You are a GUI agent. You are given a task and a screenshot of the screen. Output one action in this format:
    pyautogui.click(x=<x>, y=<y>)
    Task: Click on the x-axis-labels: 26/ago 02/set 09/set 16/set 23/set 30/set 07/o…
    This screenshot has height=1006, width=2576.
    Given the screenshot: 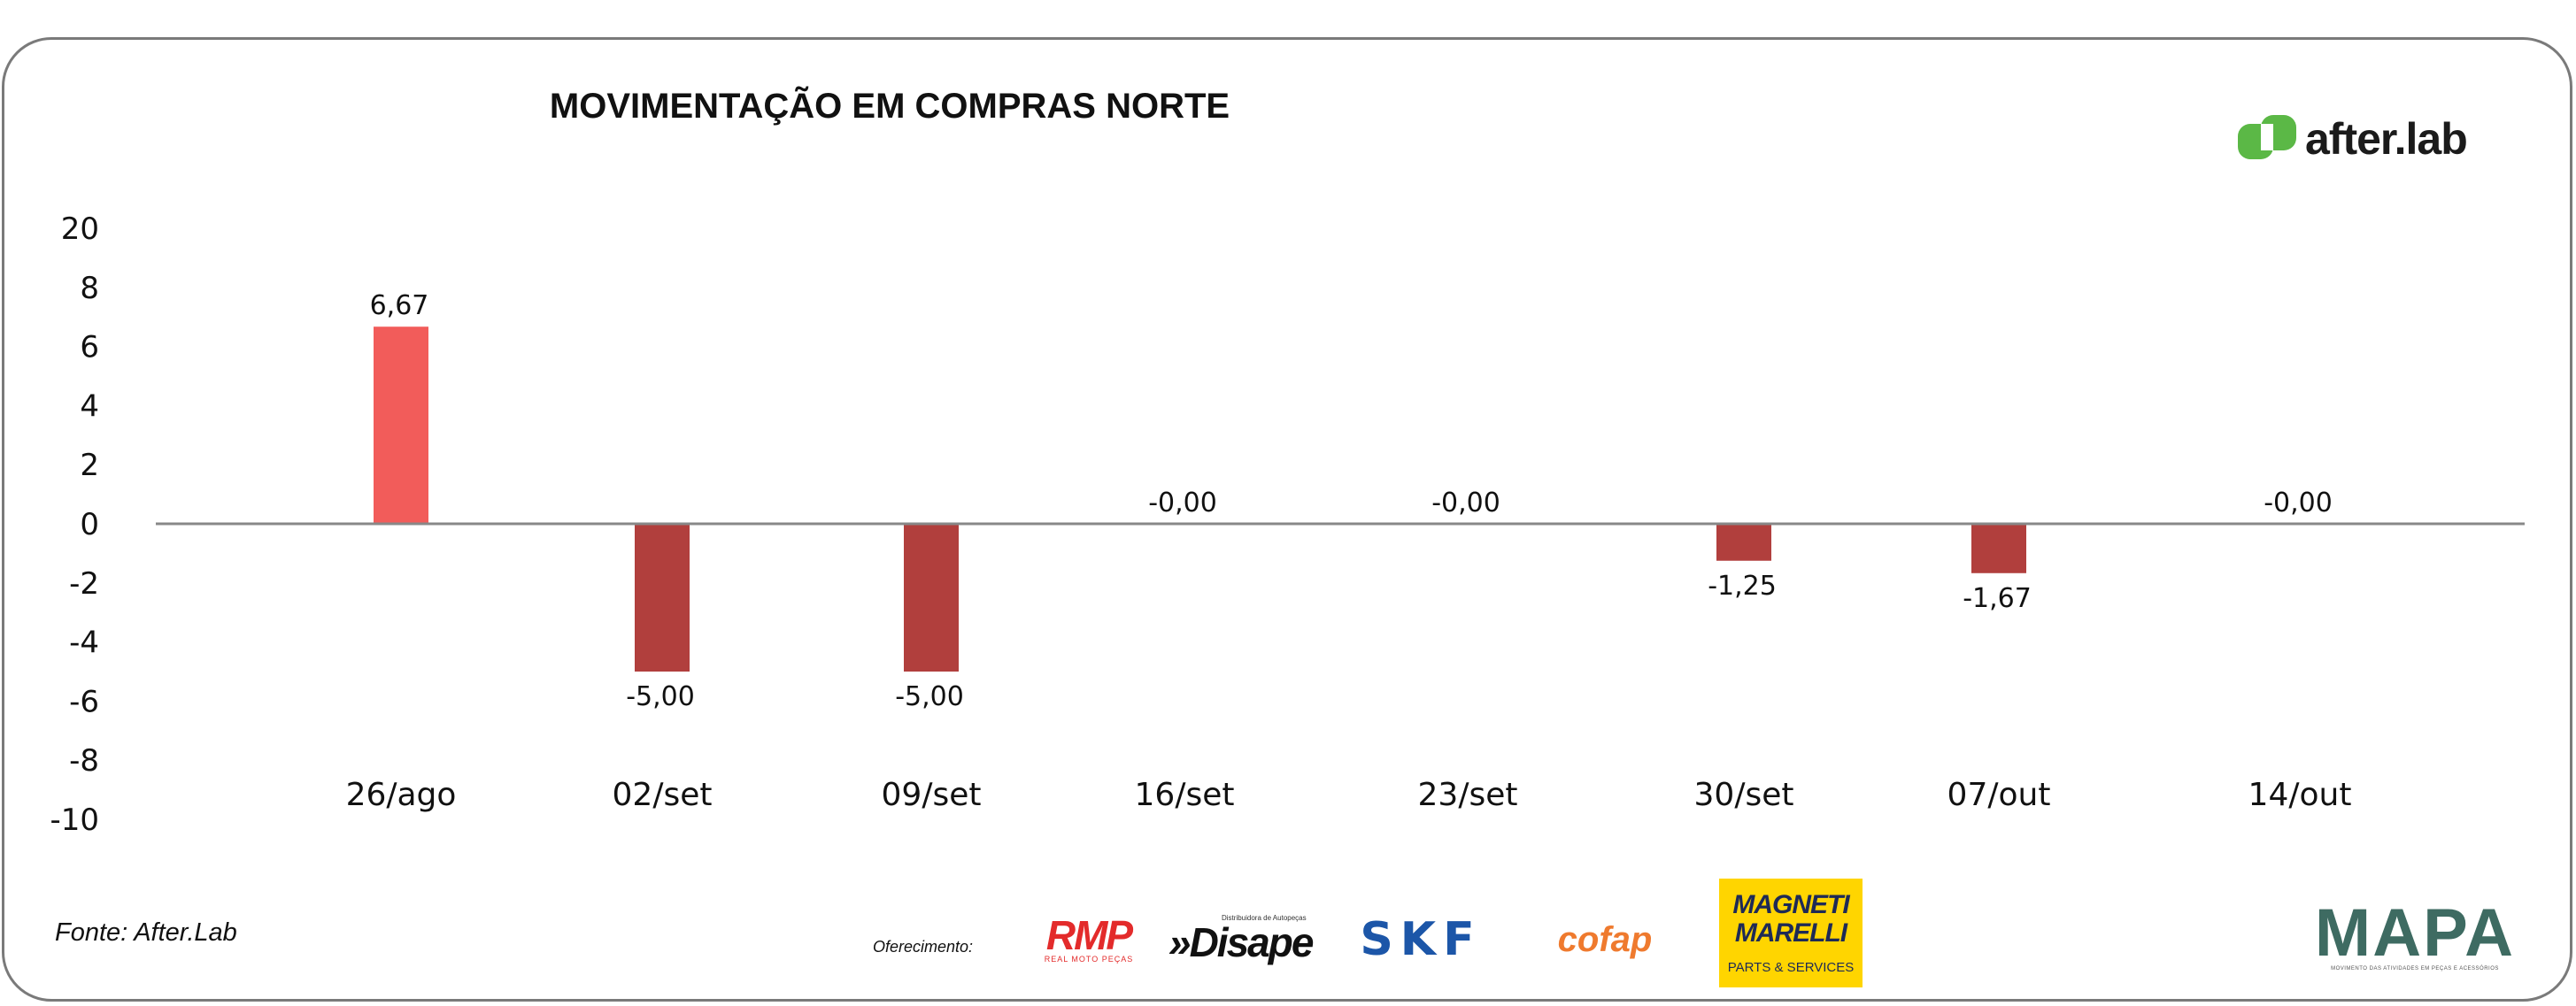 What is the action you would take?
    pyautogui.click(x=1349, y=795)
    